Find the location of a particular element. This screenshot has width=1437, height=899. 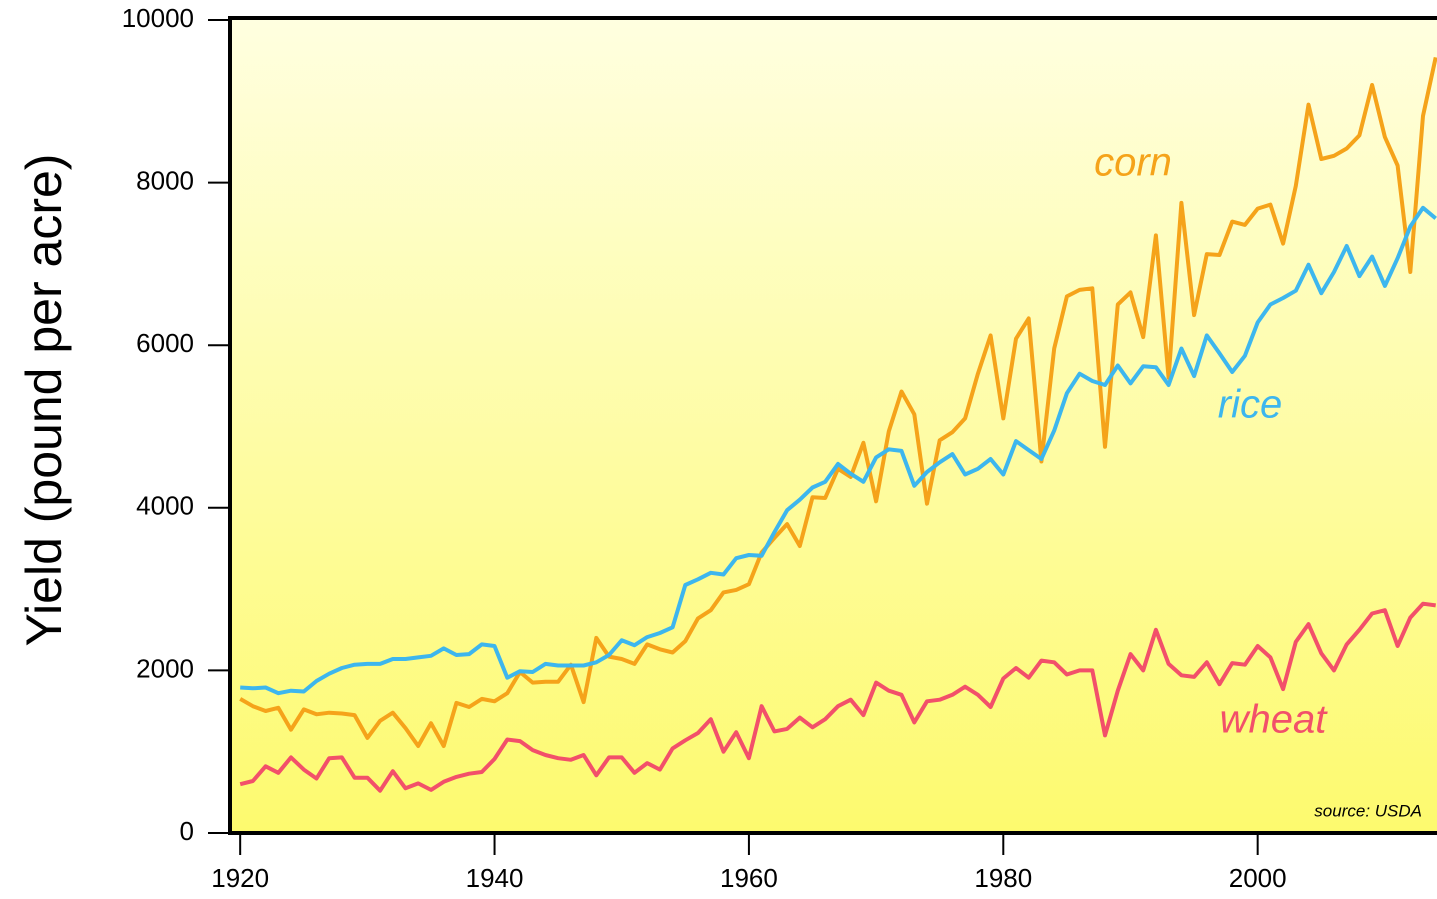

series-label: rice is located at coordinates (1250, 405).